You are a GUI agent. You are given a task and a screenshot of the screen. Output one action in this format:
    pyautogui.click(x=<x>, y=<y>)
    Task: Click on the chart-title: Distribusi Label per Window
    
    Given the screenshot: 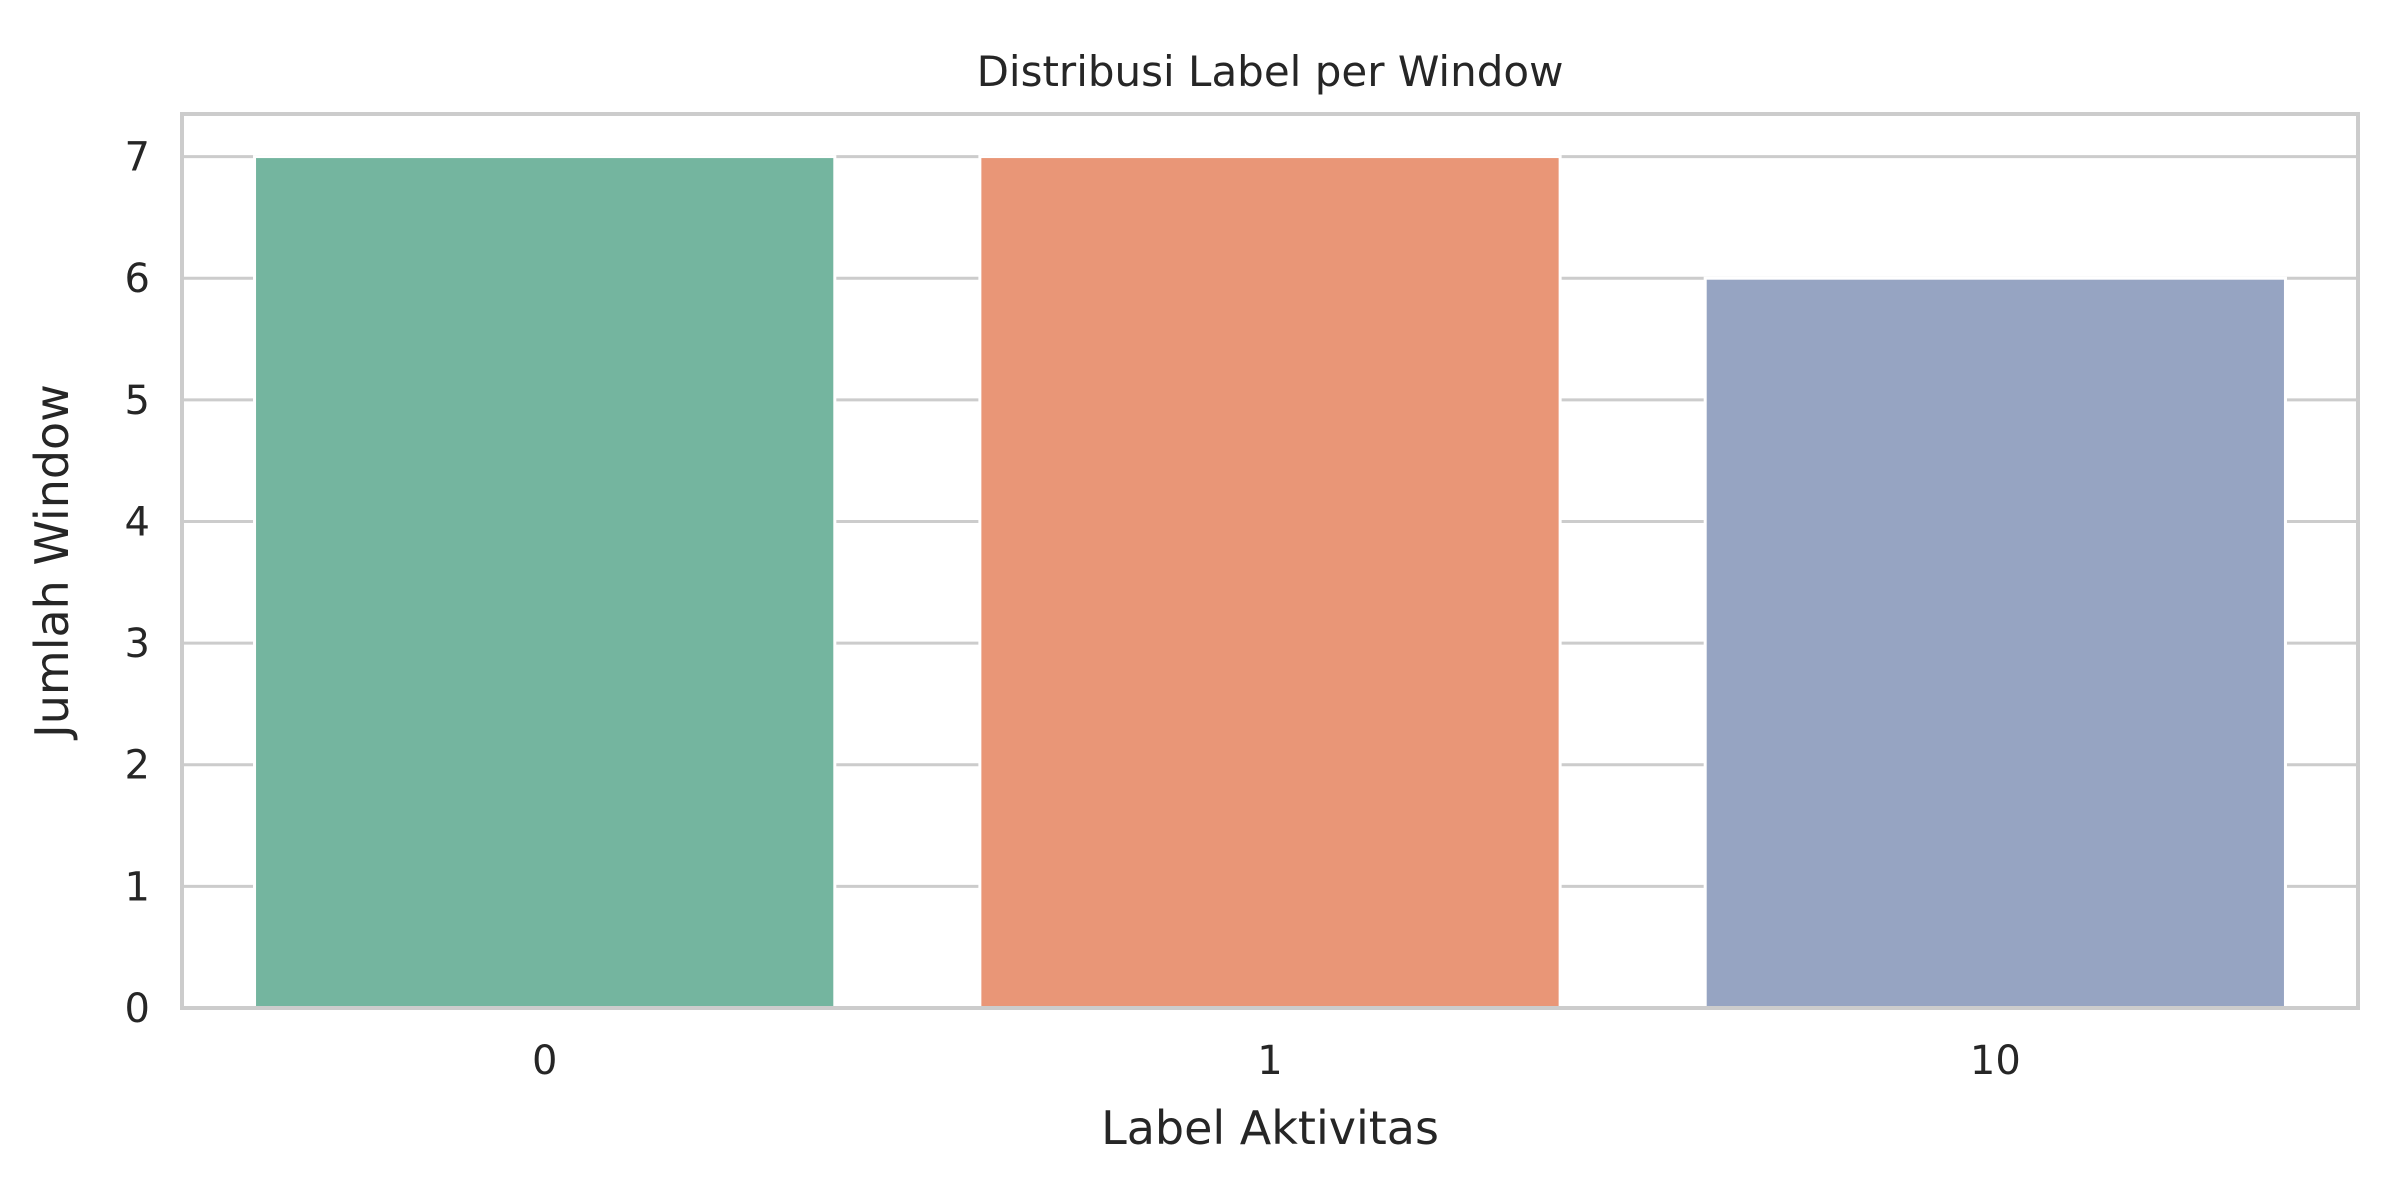 What is the action you would take?
    pyautogui.click(x=1270, y=71)
    